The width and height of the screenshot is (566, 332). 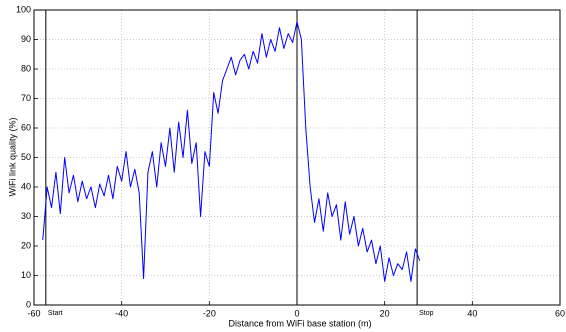 I want to click on y-tick-label: 90, so click(x=26, y=39).